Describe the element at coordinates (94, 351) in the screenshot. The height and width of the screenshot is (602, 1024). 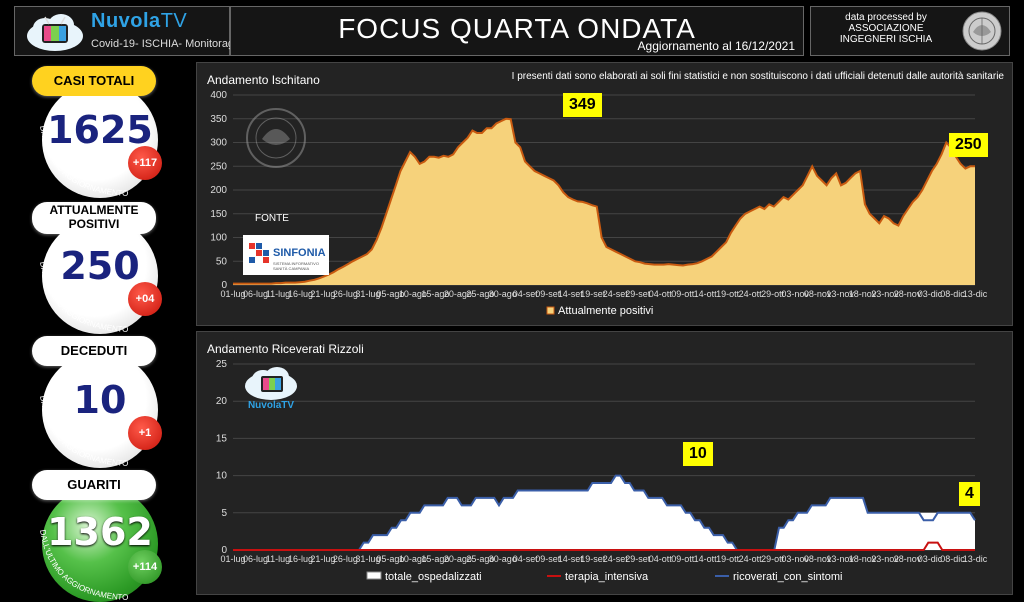
I see `stat-label: DECEDUTI` at that location.